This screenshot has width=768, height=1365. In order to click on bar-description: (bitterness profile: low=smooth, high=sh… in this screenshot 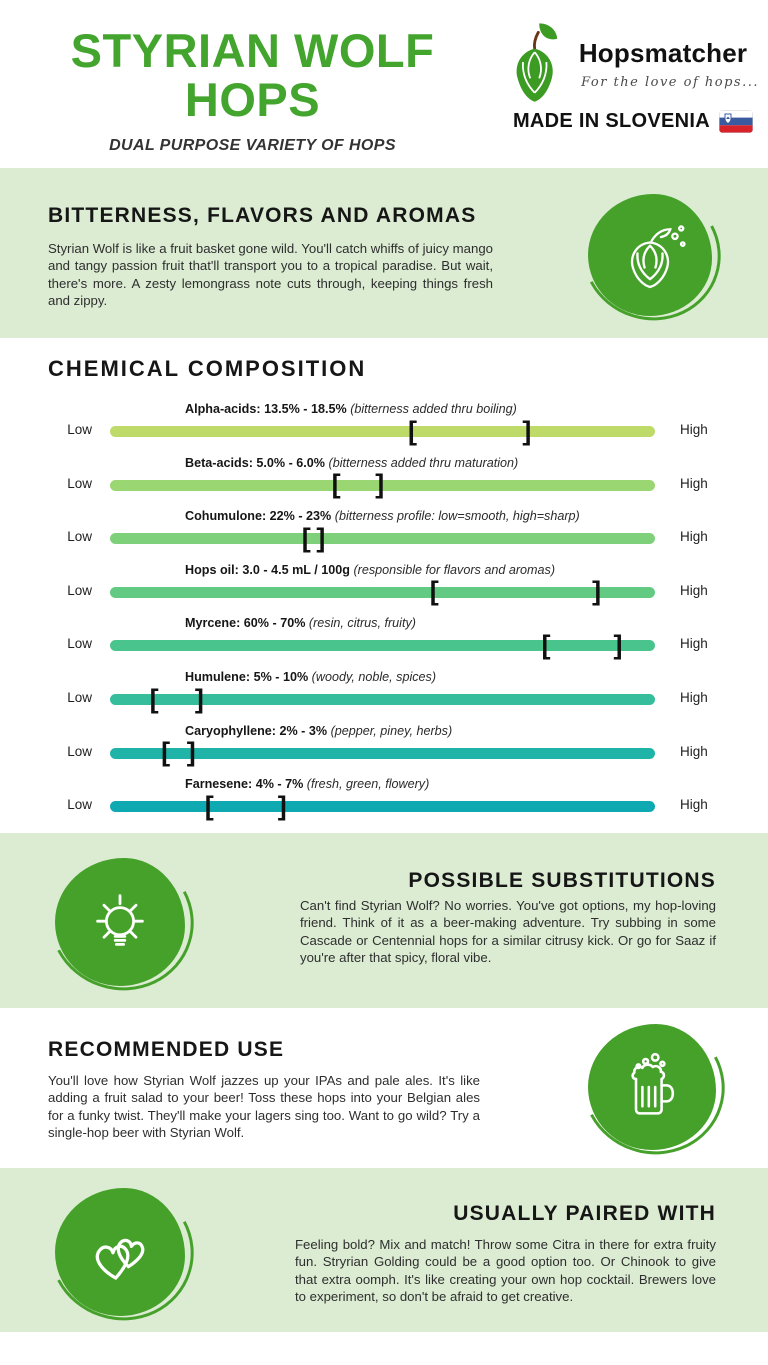, I will do `click(457, 516)`.